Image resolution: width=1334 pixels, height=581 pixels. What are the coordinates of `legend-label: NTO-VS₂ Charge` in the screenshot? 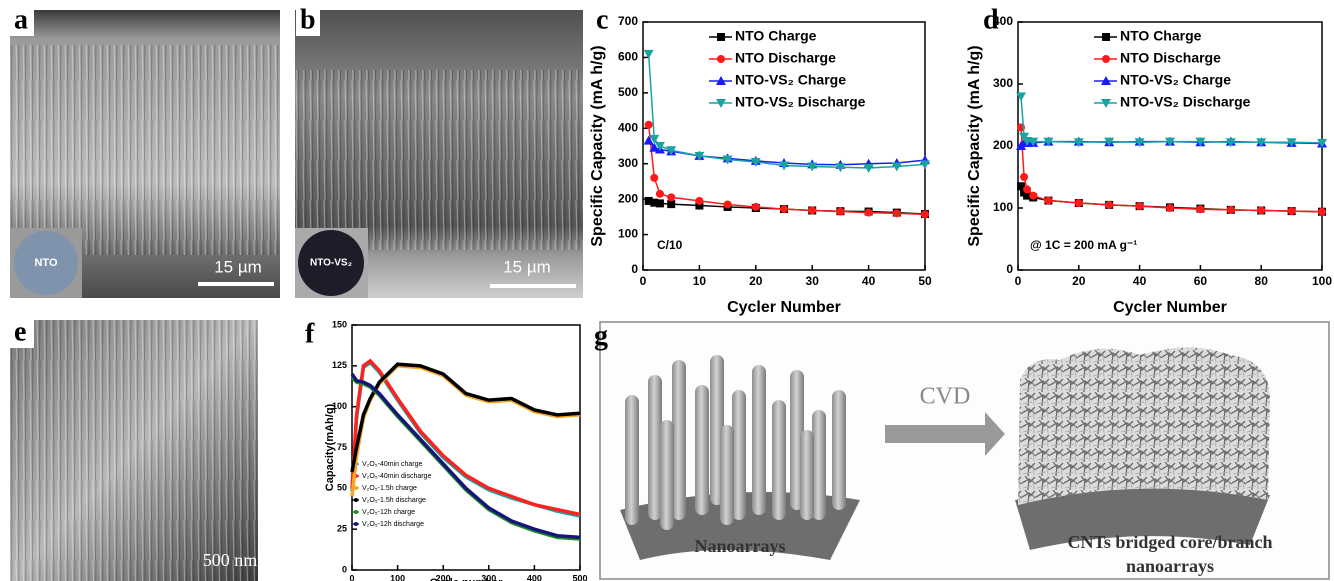 It's located at (1175, 80).